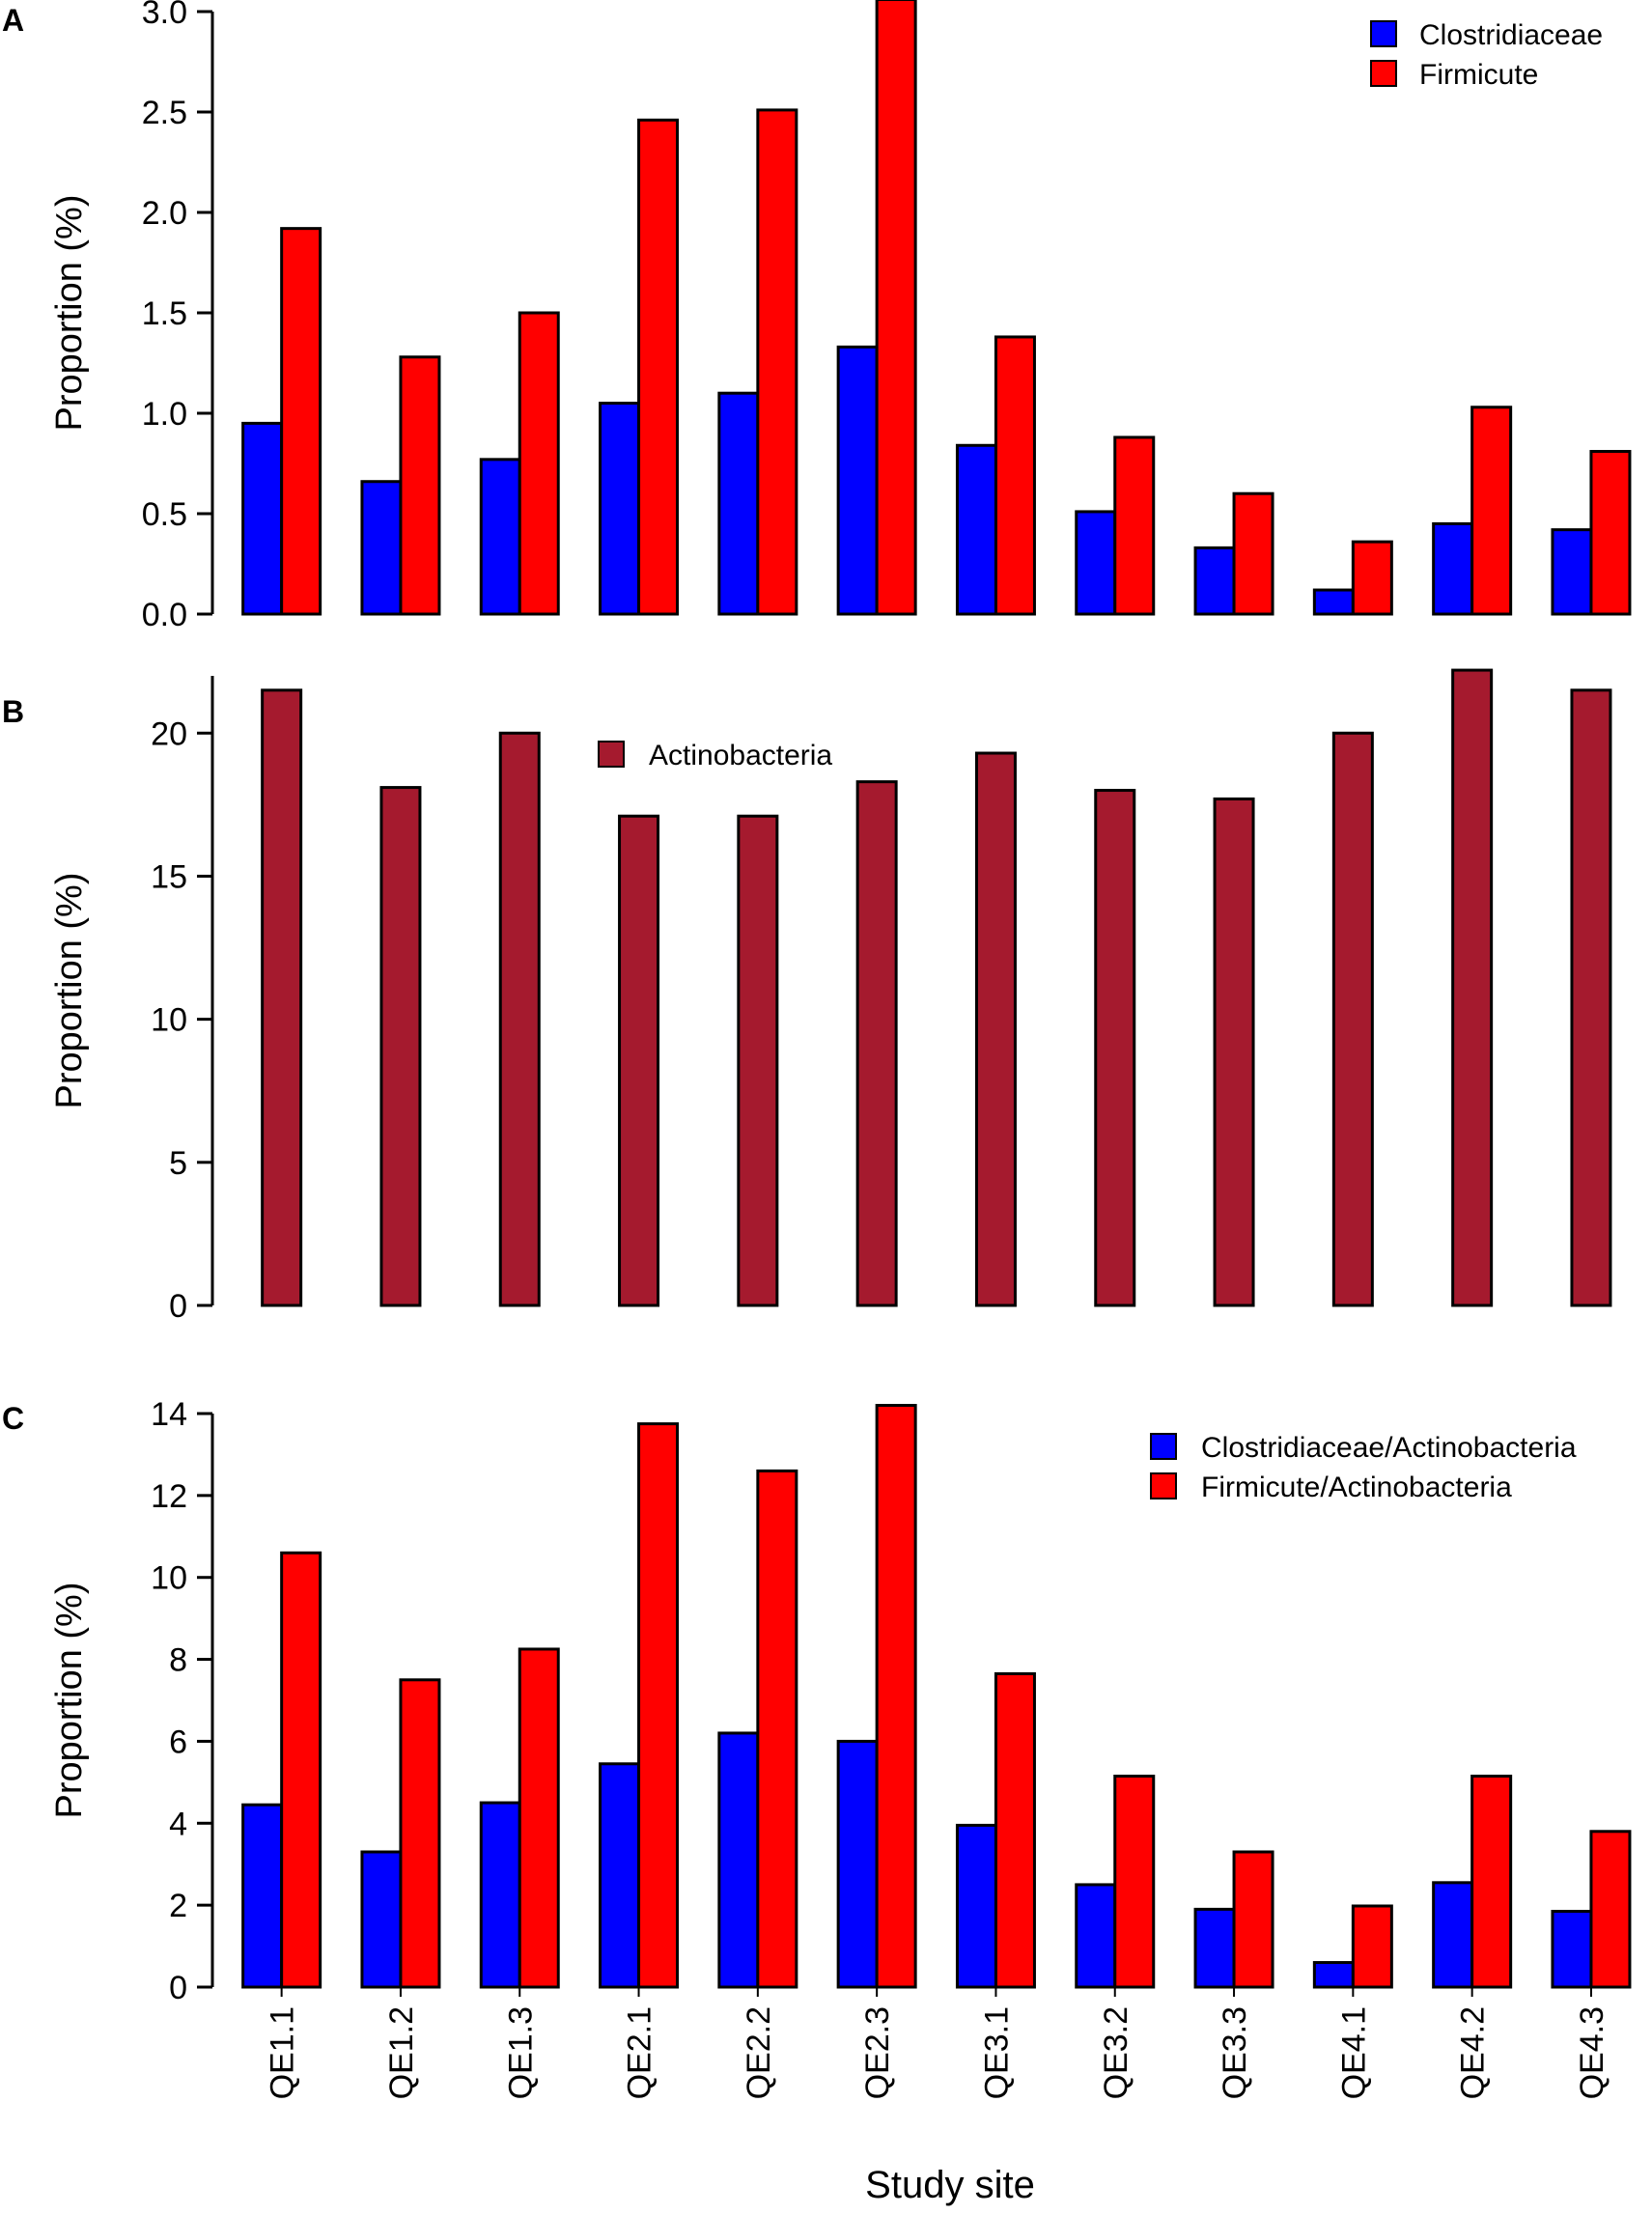 This screenshot has width=1652, height=2214. I want to click on y-tick-label: 0.5, so click(165, 514).